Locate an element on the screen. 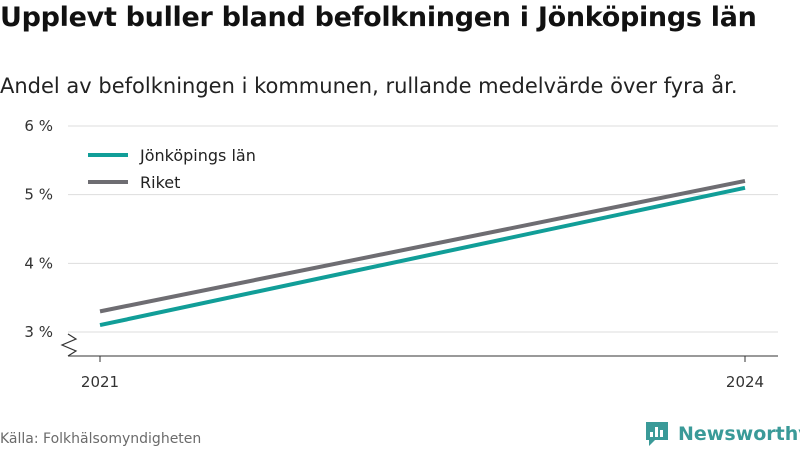  y-tick-label-5: 5 % is located at coordinates (38, 195).